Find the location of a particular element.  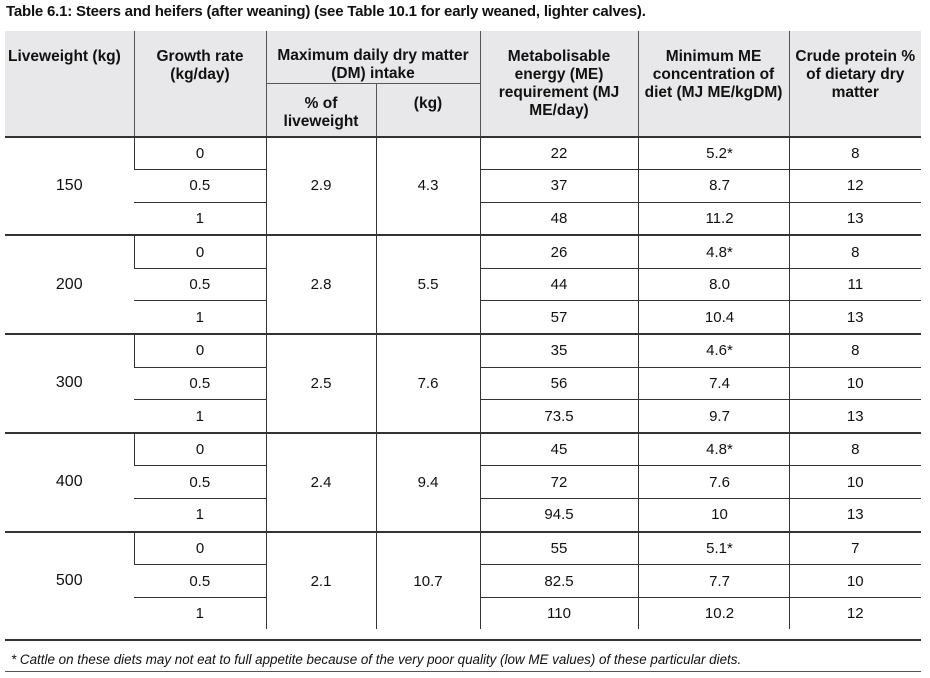

intake-kg-cell: 9.4 is located at coordinates (428, 481).